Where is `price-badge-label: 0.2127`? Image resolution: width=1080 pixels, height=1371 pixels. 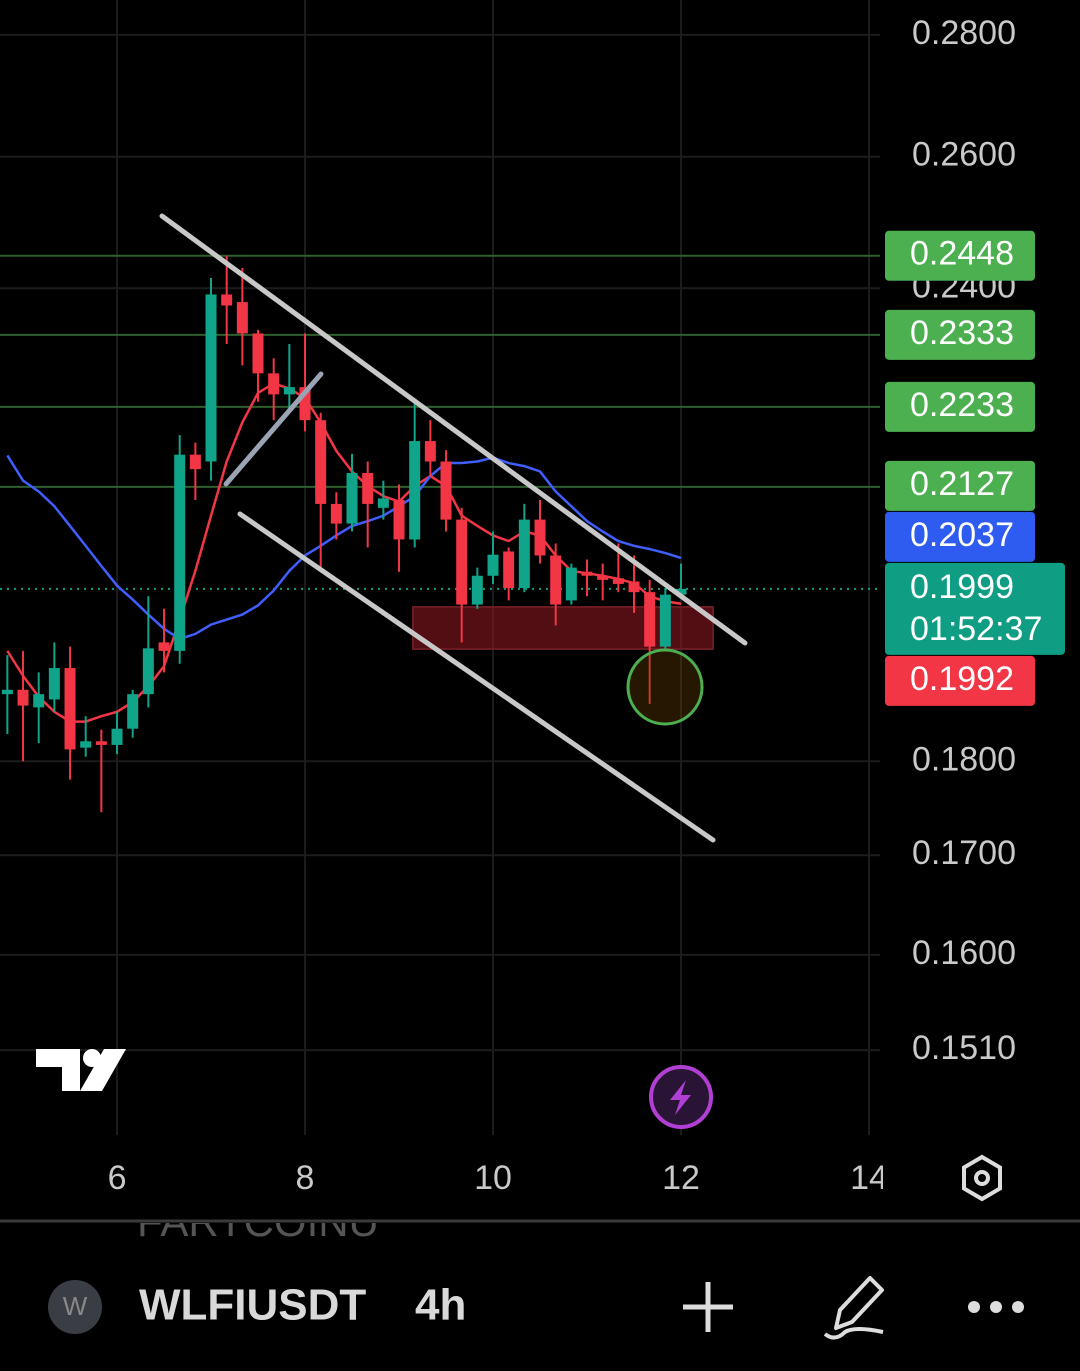 price-badge-label: 0.2127 is located at coordinates (962, 484).